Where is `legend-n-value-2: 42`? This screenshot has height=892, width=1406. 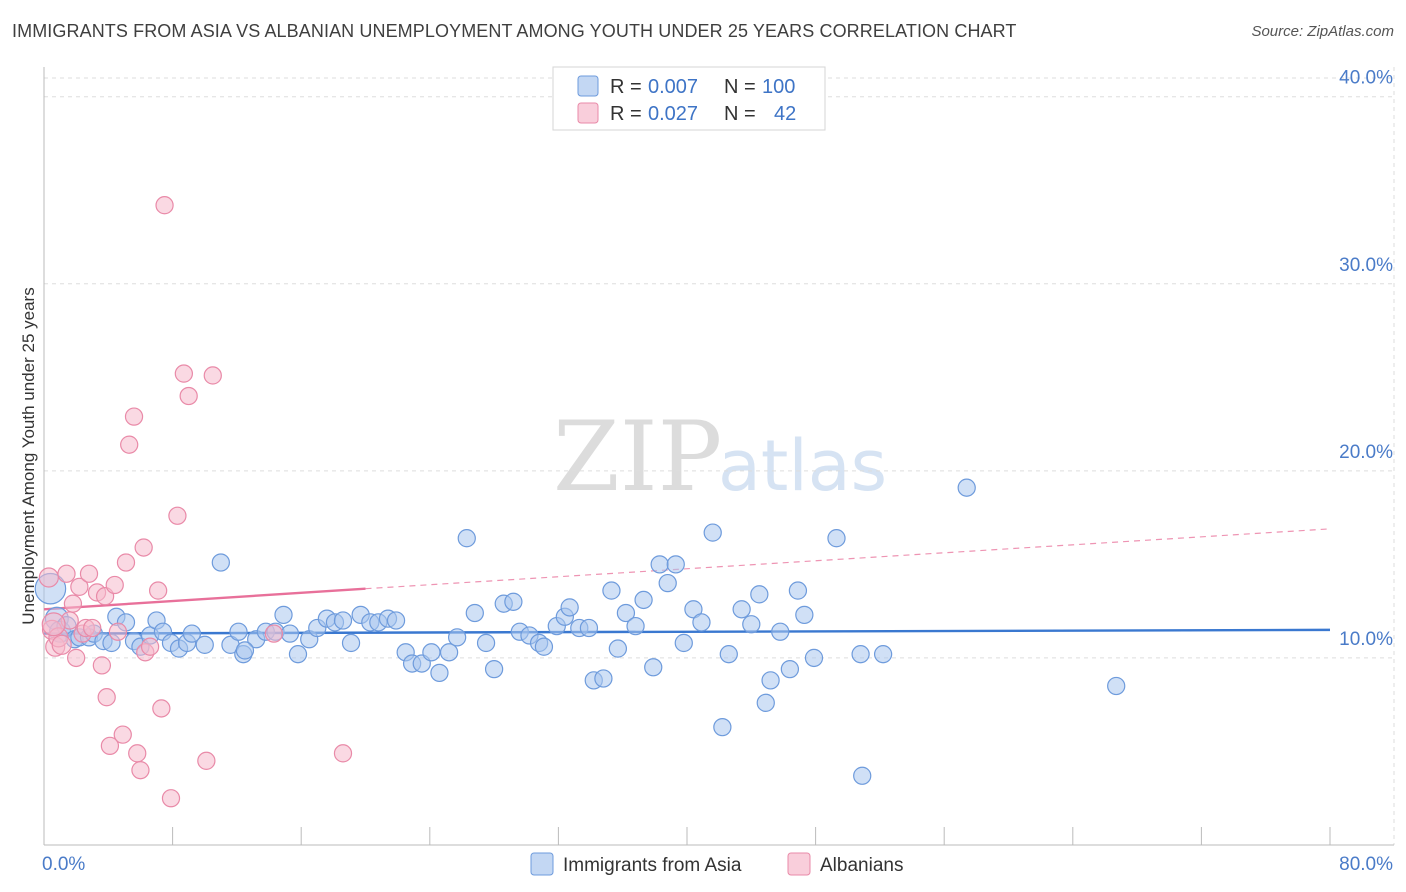 legend-n-value-2: 42 is located at coordinates (785, 114).